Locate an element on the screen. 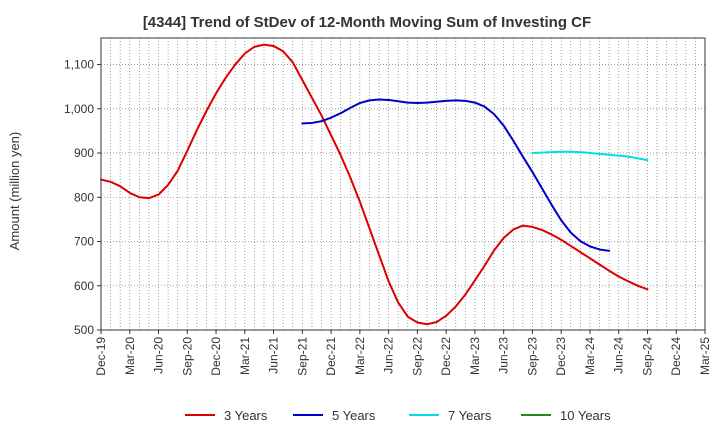 The image size is (720, 440). legend-label: 5 Years is located at coordinates (354, 415).